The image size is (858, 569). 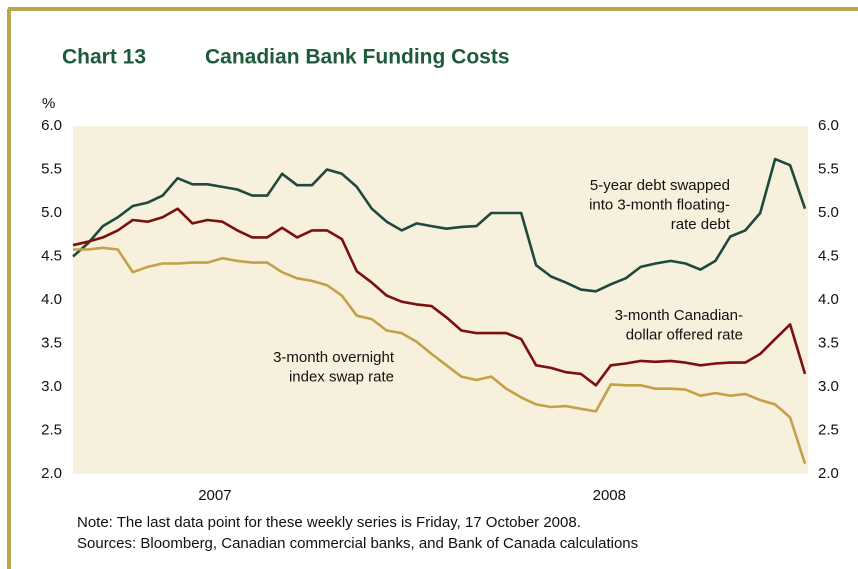 I want to click on y-axis-label: %, so click(x=48, y=103).